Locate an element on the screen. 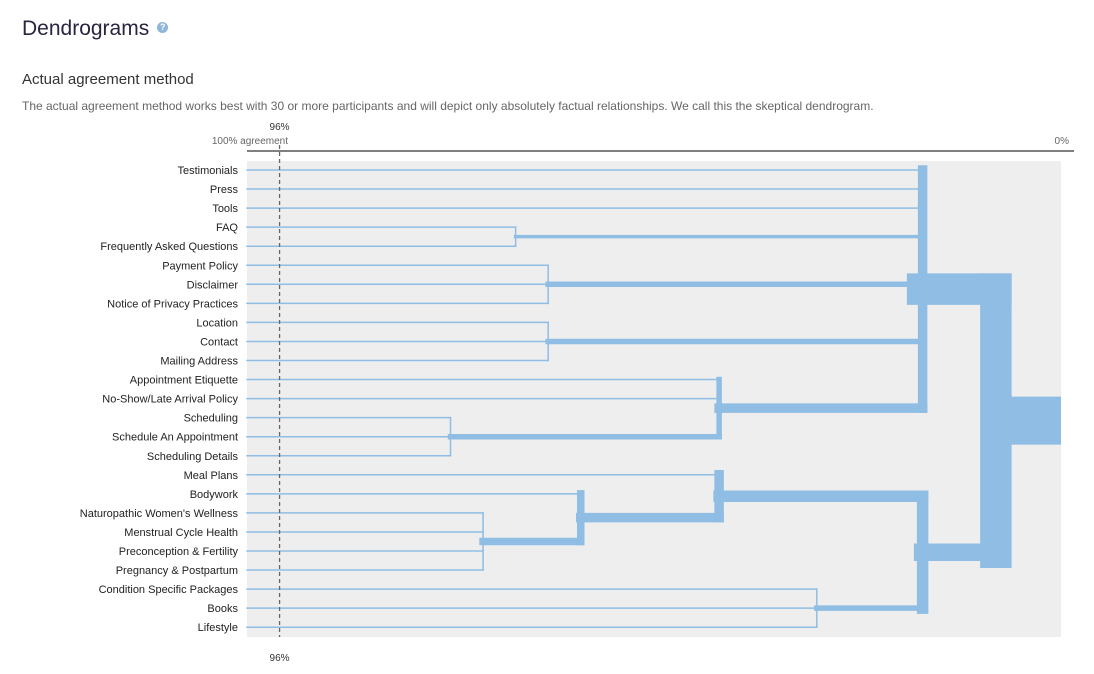  leaf-label: Location is located at coordinates (217, 323).